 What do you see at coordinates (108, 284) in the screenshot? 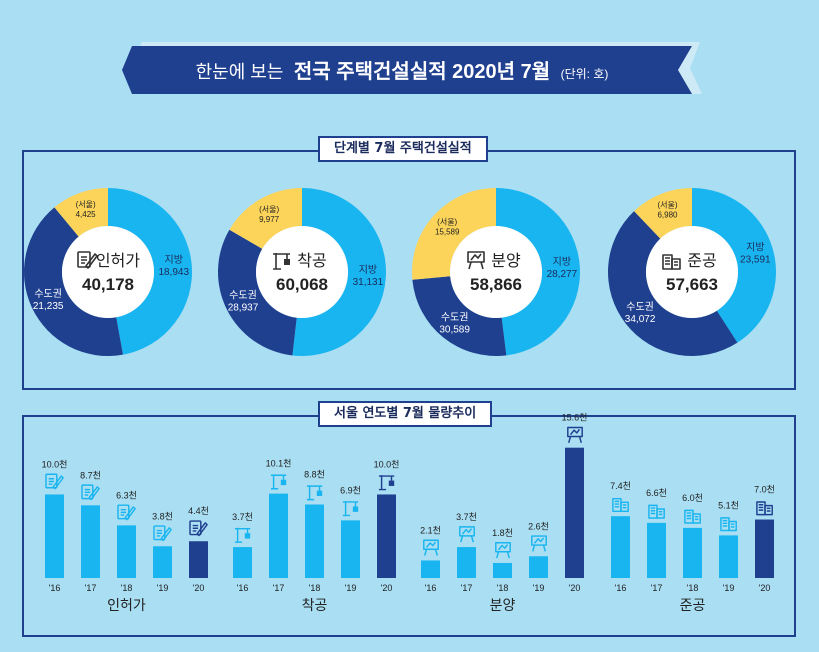
I see `donut-total: 40,178` at bounding box center [108, 284].